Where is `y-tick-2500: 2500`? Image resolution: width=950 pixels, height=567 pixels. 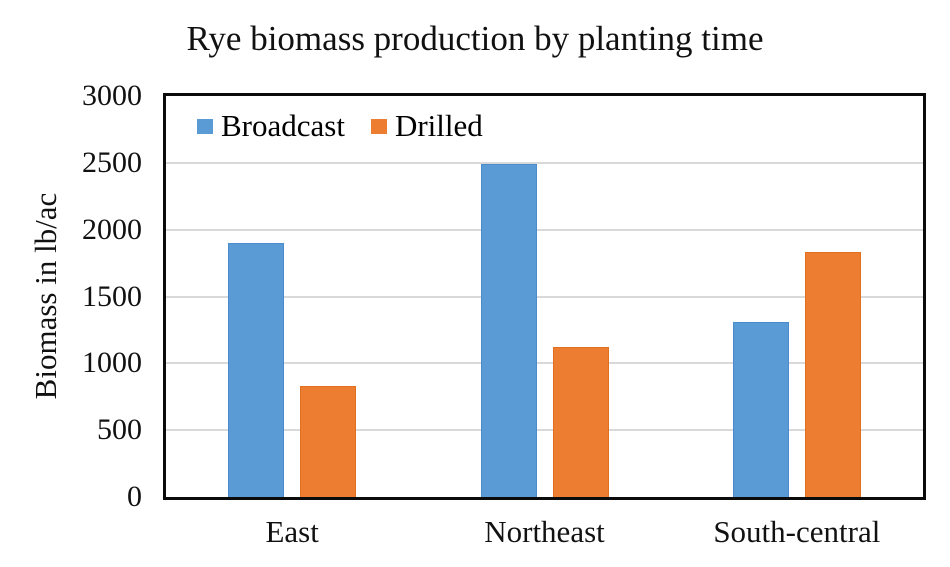 y-tick-2500: 2500 is located at coordinates (112, 162).